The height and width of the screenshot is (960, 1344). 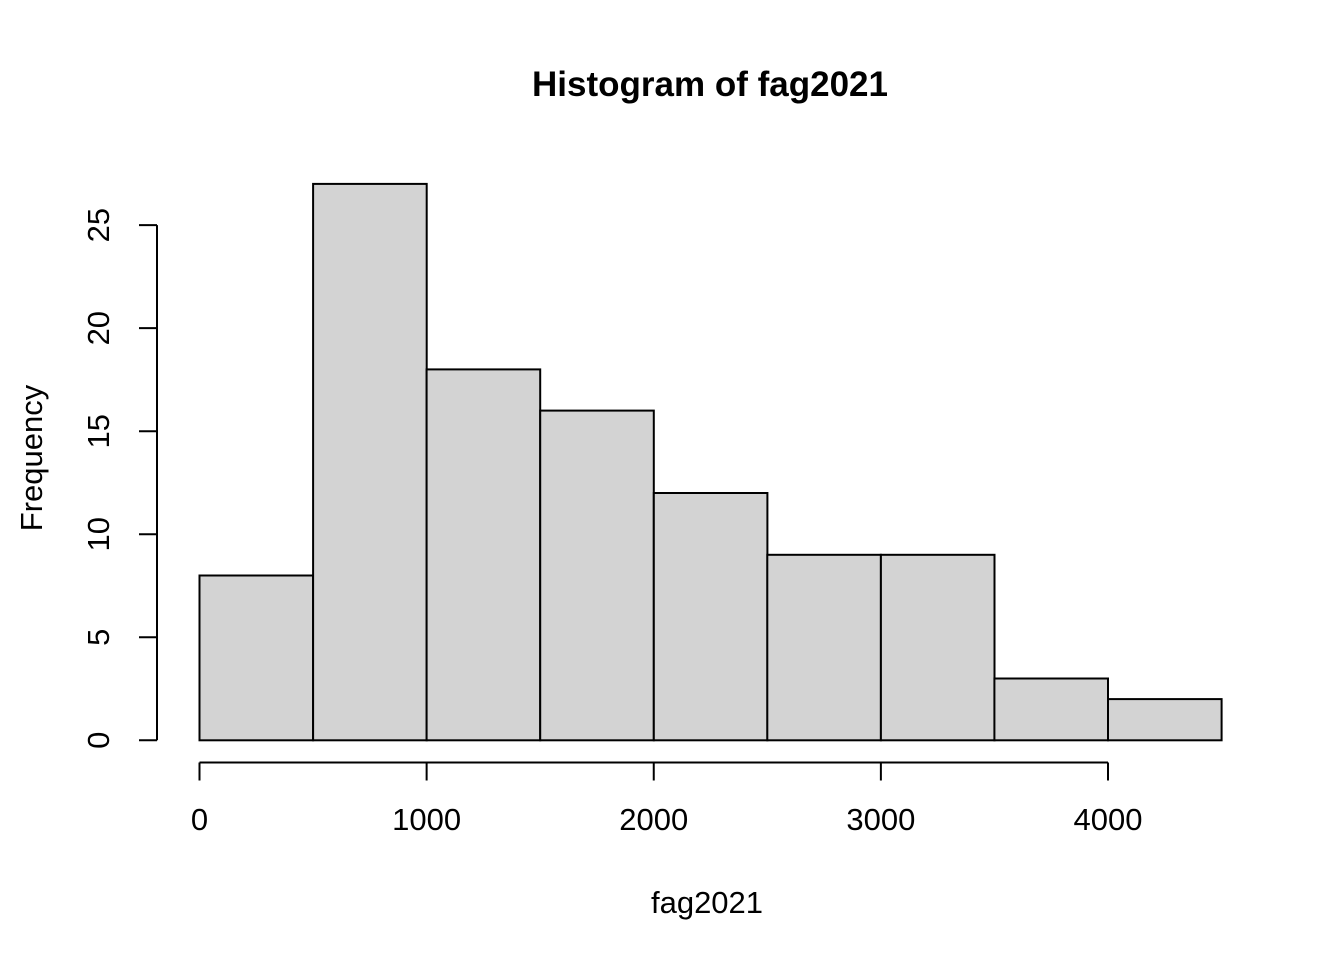 What do you see at coordinates (98, 225) in the screenshot?
I see `y-axis-tick-label: 25` at bounding box center [98, 225].